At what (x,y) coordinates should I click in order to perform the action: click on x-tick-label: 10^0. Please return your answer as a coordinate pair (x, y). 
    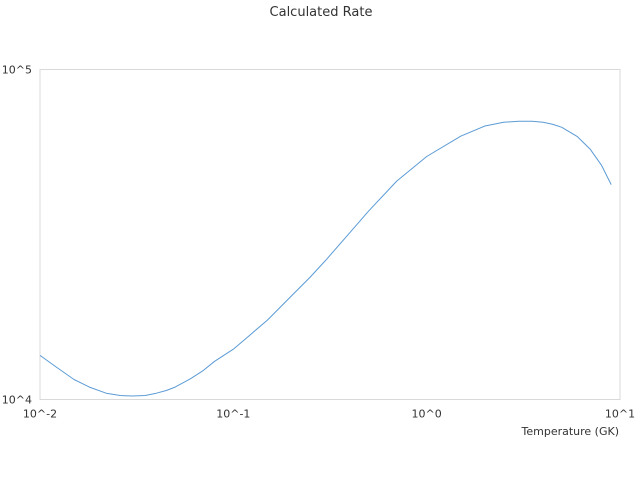
    Looking at the image, I should click on (427, 414).